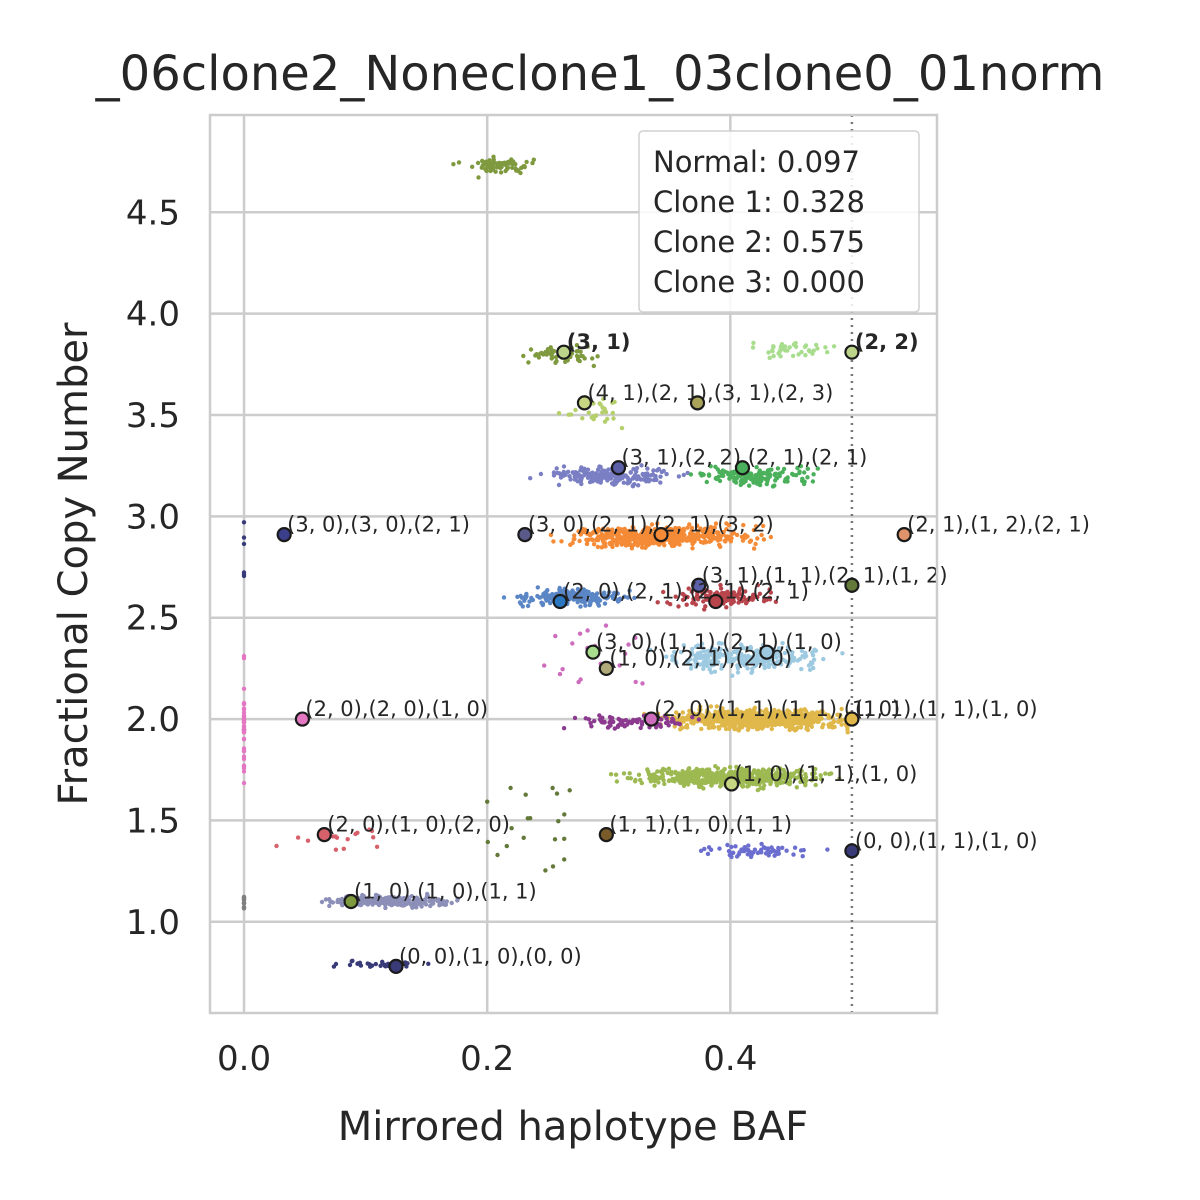  I want to click on y-tick-label: 2.0, so click(153, 720).